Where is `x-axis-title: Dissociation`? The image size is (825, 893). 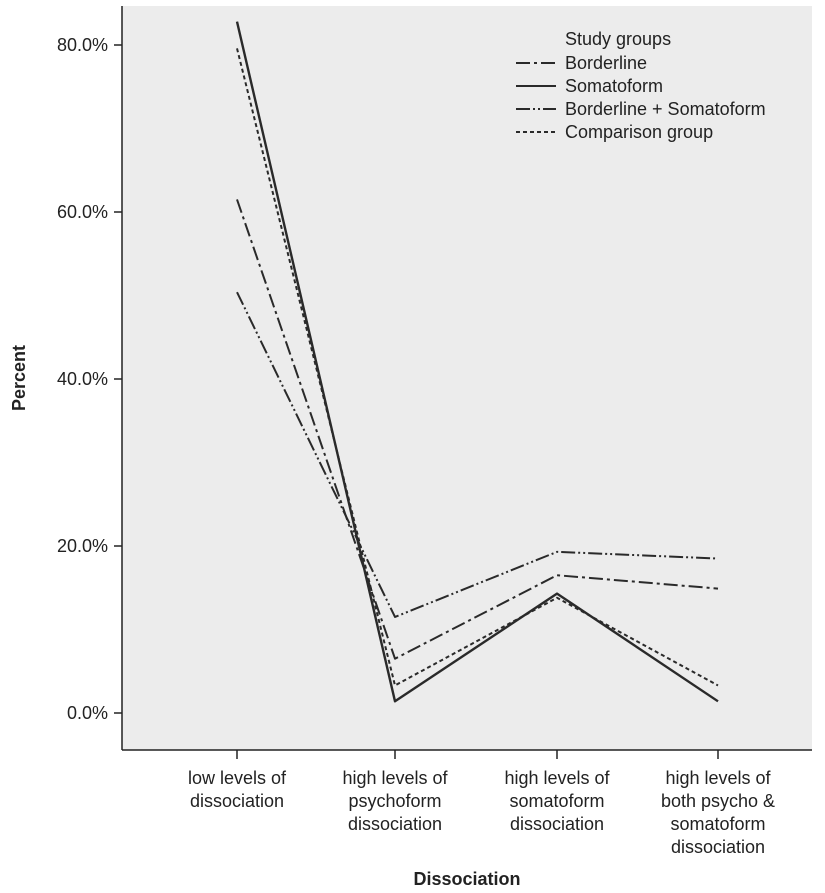
x-axis-title: Dissociation is located at coordinates (466, 879).